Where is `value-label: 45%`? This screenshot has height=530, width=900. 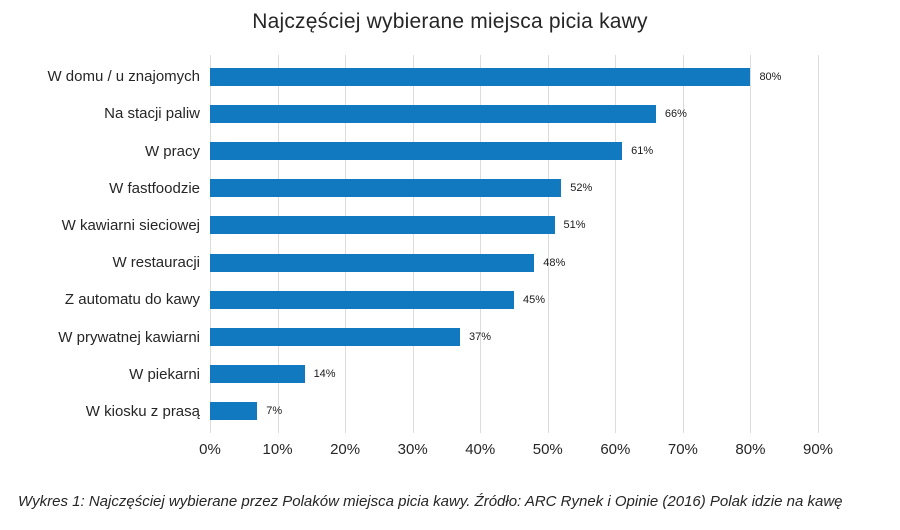
value-label: 45% is located at coordinates (534, 299).